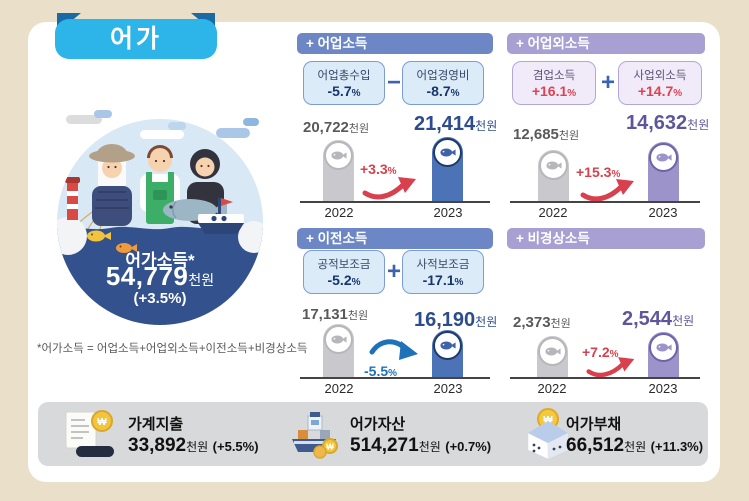 This screenshot has width=749, height=501. I want to click on page-title: 어가, so click(135, 39).